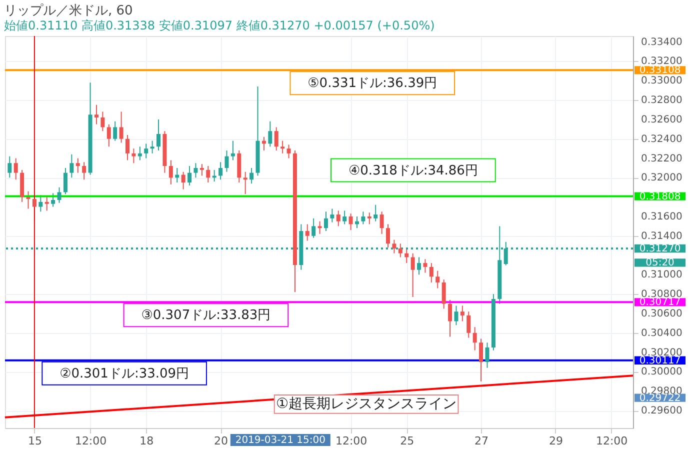 The image size is (700, 459). Describe the element at coordinates (661, 81) in the screenshot. I see `y-tick-label: 0.33000` at that location.